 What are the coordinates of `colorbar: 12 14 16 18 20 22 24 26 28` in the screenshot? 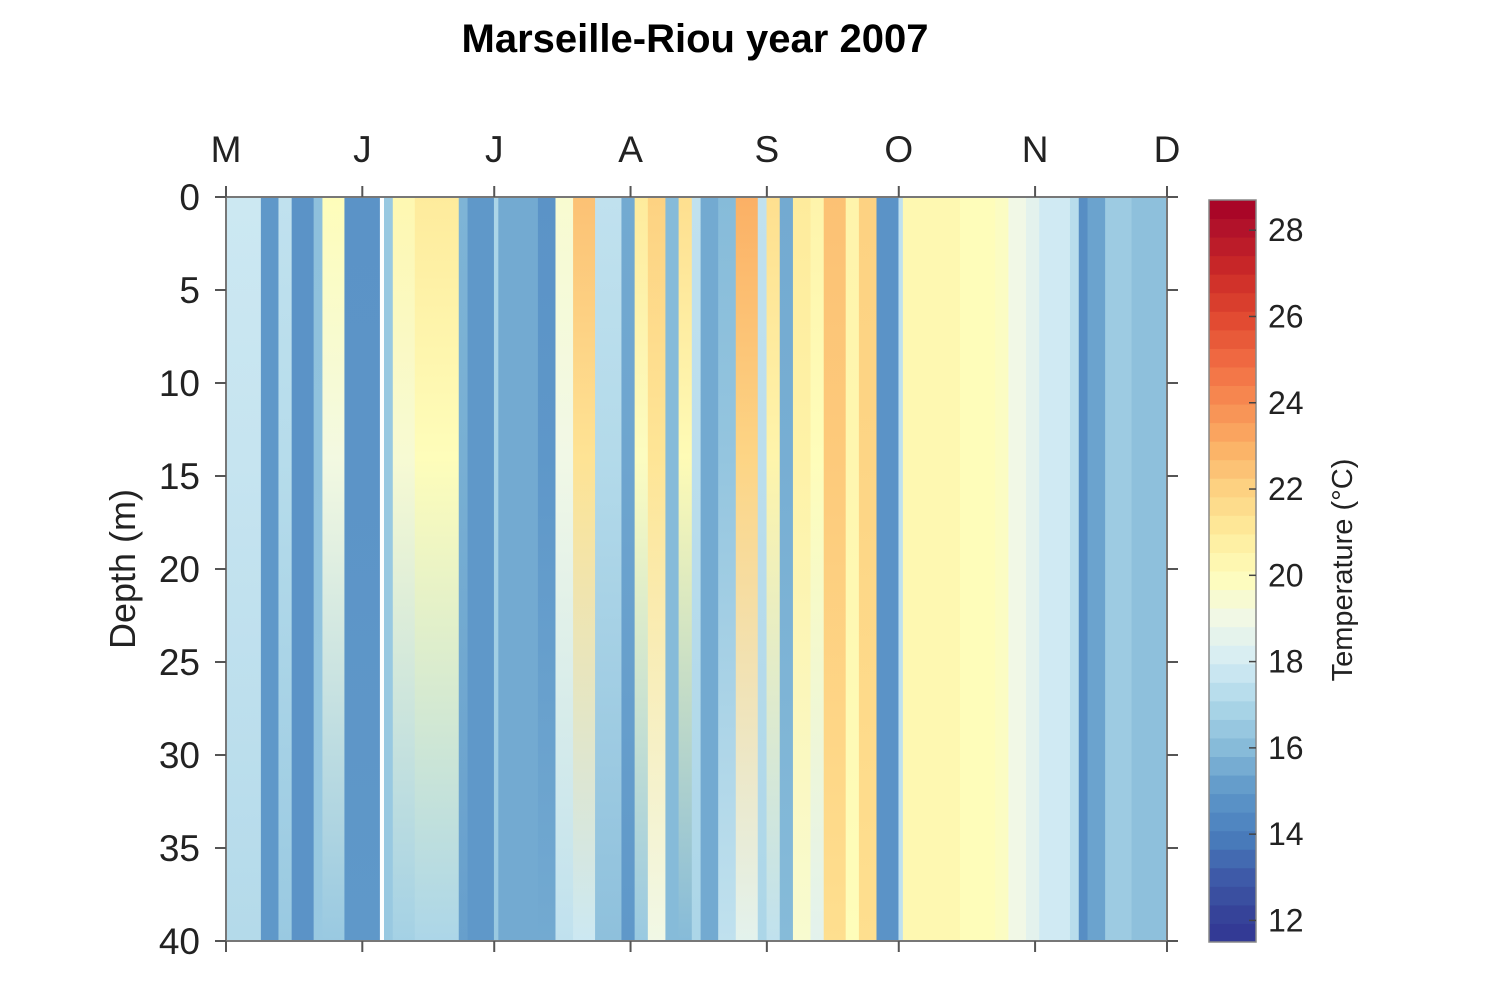 It's located at (1256, 571).